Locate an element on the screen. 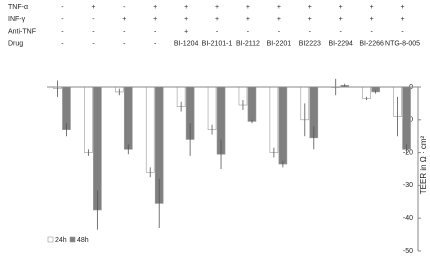  legend-label: 24h is located at coordinates (61, 240).